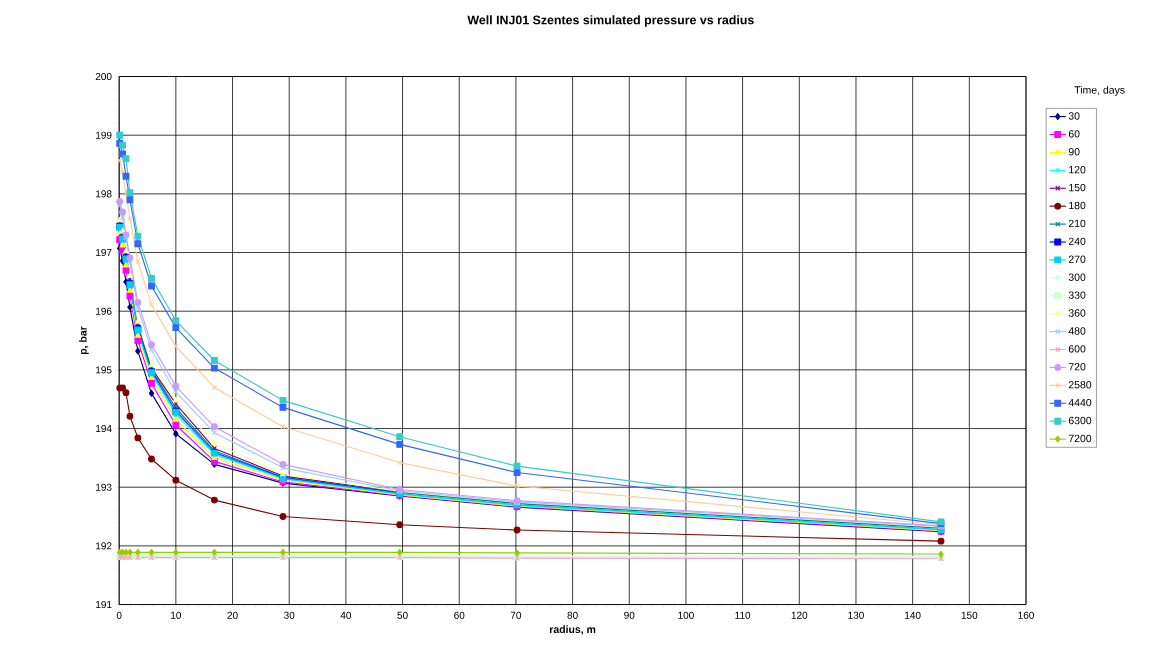  What do you see at coordinates (1080, 402) in the screenshot?
I see `legend-label: 4440` at bounding box center [1080, 402].